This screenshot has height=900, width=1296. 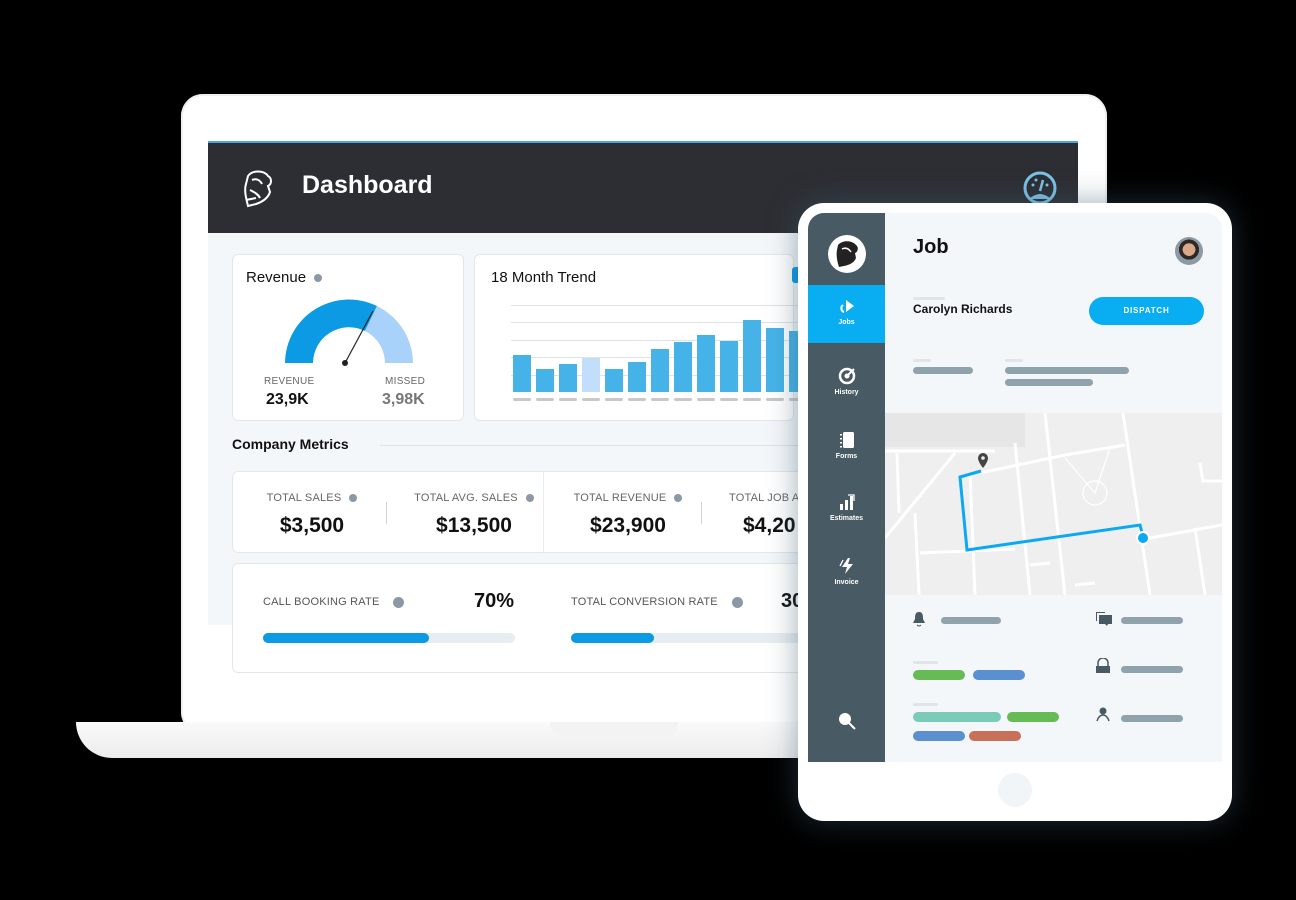 I want to click on sidebar-item-invoice: Invoice, so click(x=846, y=574).